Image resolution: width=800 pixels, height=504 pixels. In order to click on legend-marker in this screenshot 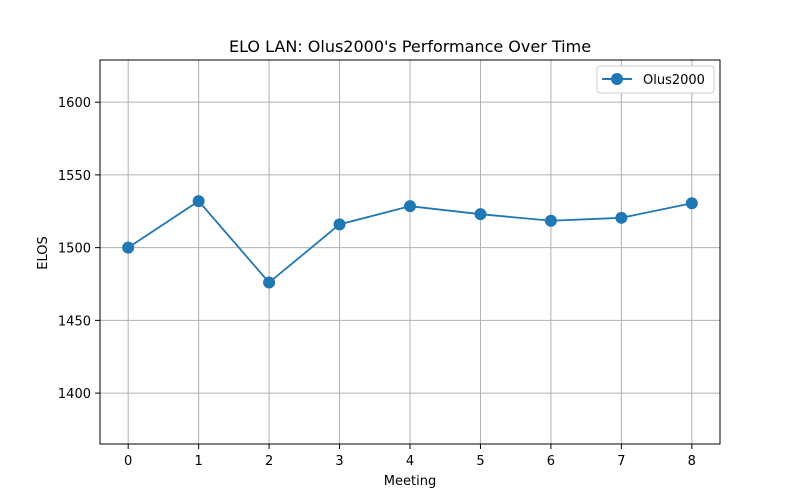, I will do `click(617, 79)`.